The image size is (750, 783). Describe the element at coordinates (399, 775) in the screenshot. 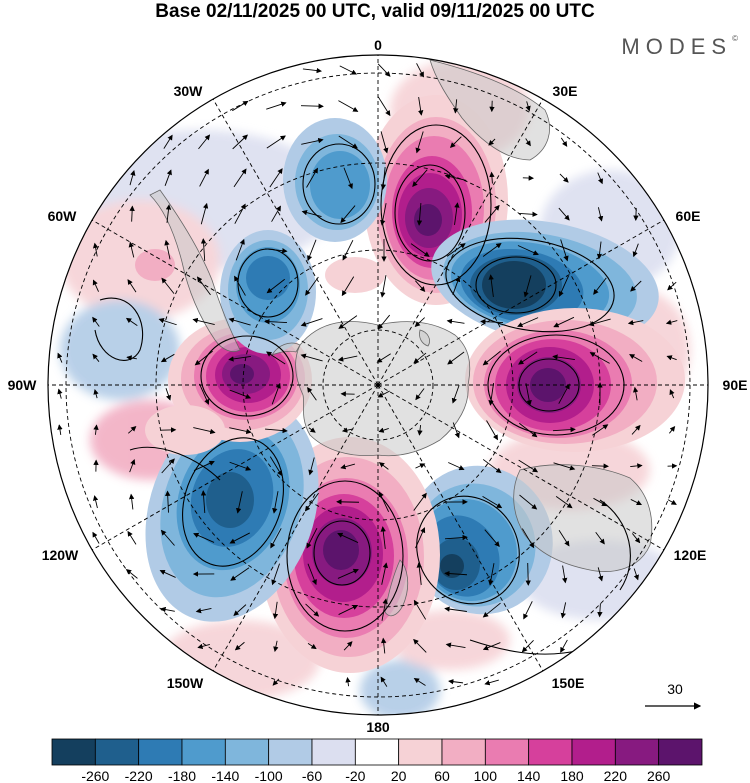

I see `colorbar-tick-label: 20` at that location.